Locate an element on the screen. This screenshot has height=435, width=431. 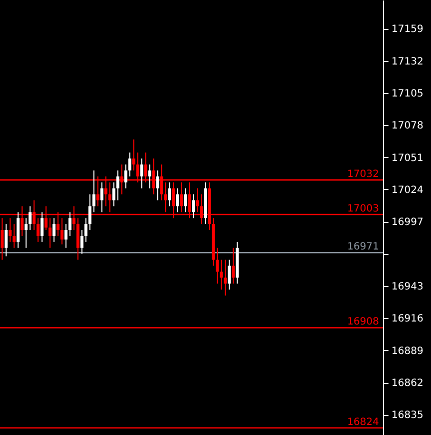
y-tick-label: 16997 is located at coordinates (408, 222).